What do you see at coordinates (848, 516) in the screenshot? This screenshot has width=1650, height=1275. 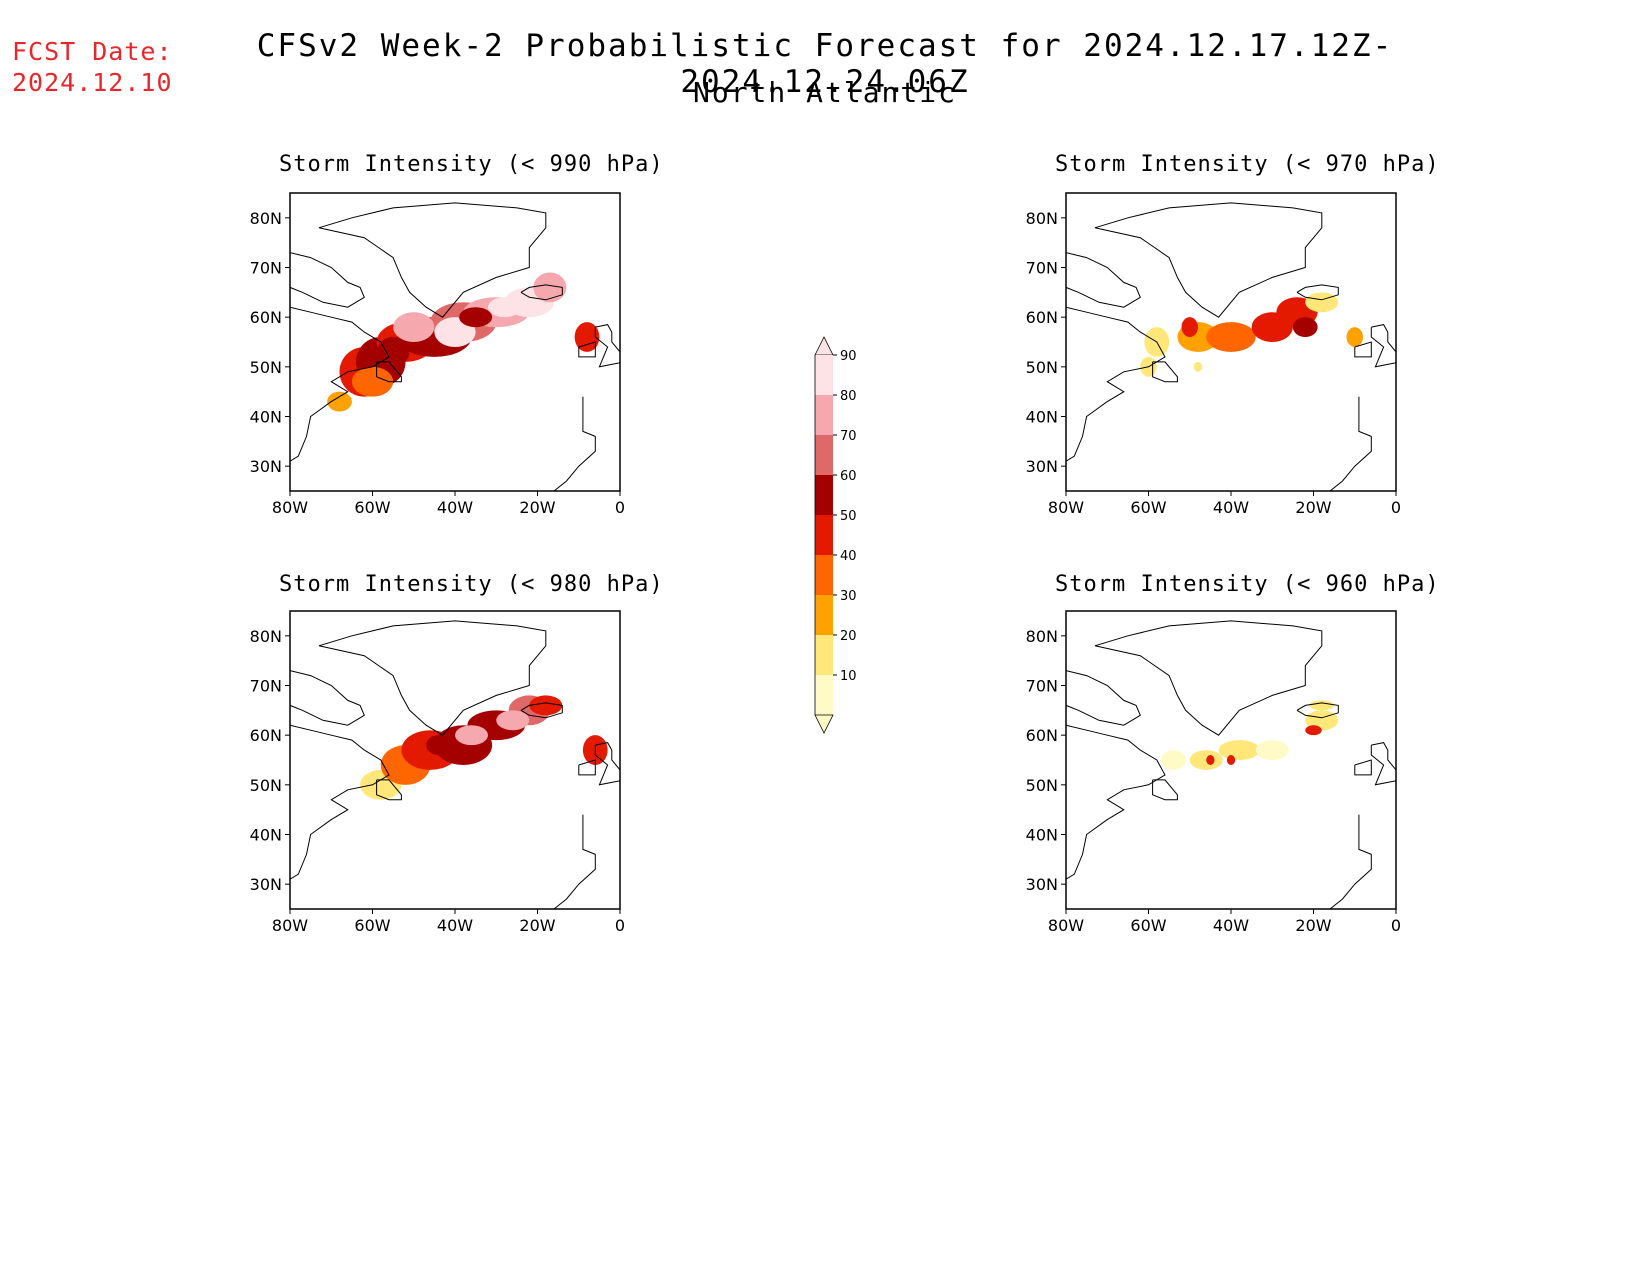 I see `colorbar-label: 50` at bounding box center [848, 516].